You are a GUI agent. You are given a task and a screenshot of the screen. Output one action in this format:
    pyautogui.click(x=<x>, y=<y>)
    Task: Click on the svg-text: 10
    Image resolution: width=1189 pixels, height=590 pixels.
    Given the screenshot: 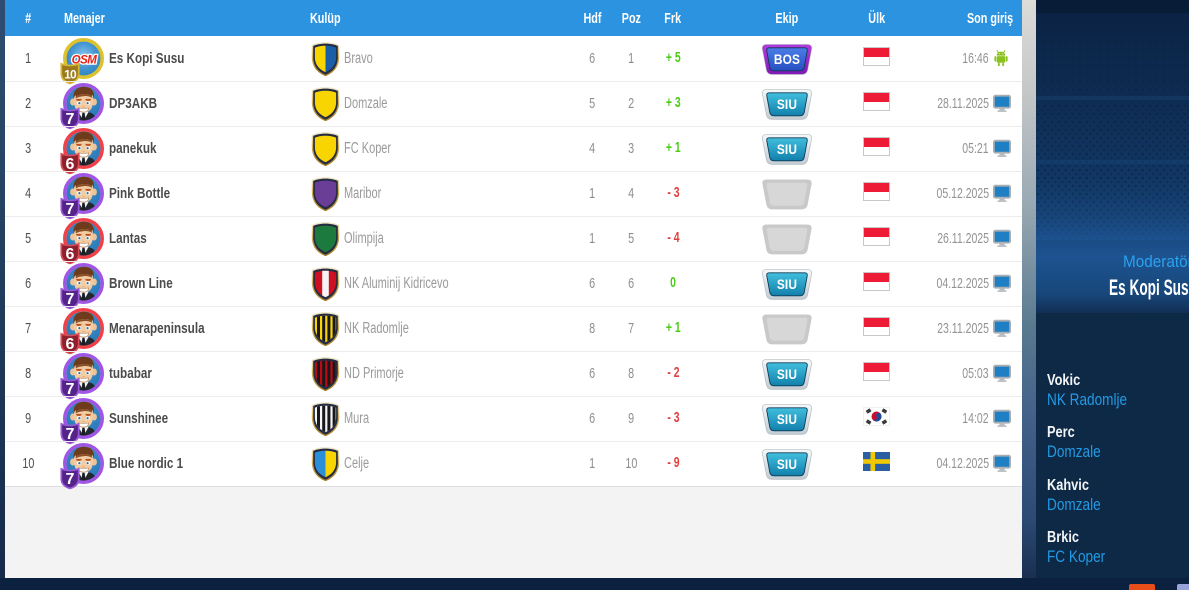 What is the action you would take?
    pyautogui.click(x=70, y=75)
    